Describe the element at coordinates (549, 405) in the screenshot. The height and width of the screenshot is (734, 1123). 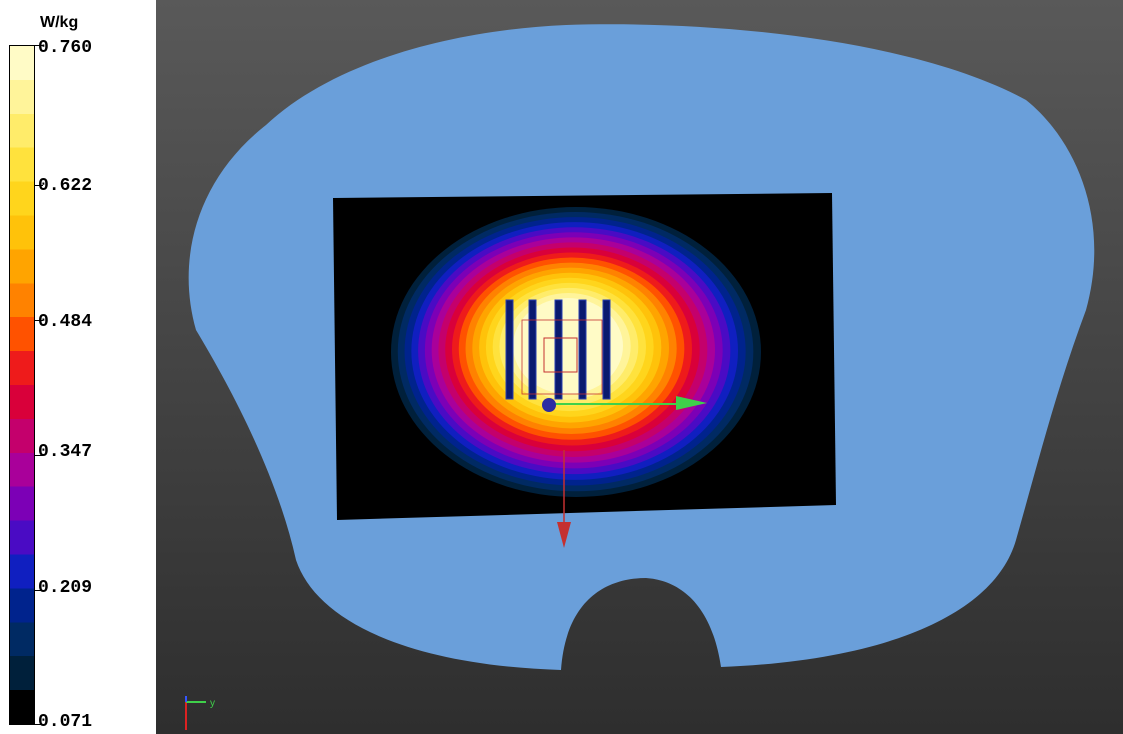
I see `origin-marker` at that location.